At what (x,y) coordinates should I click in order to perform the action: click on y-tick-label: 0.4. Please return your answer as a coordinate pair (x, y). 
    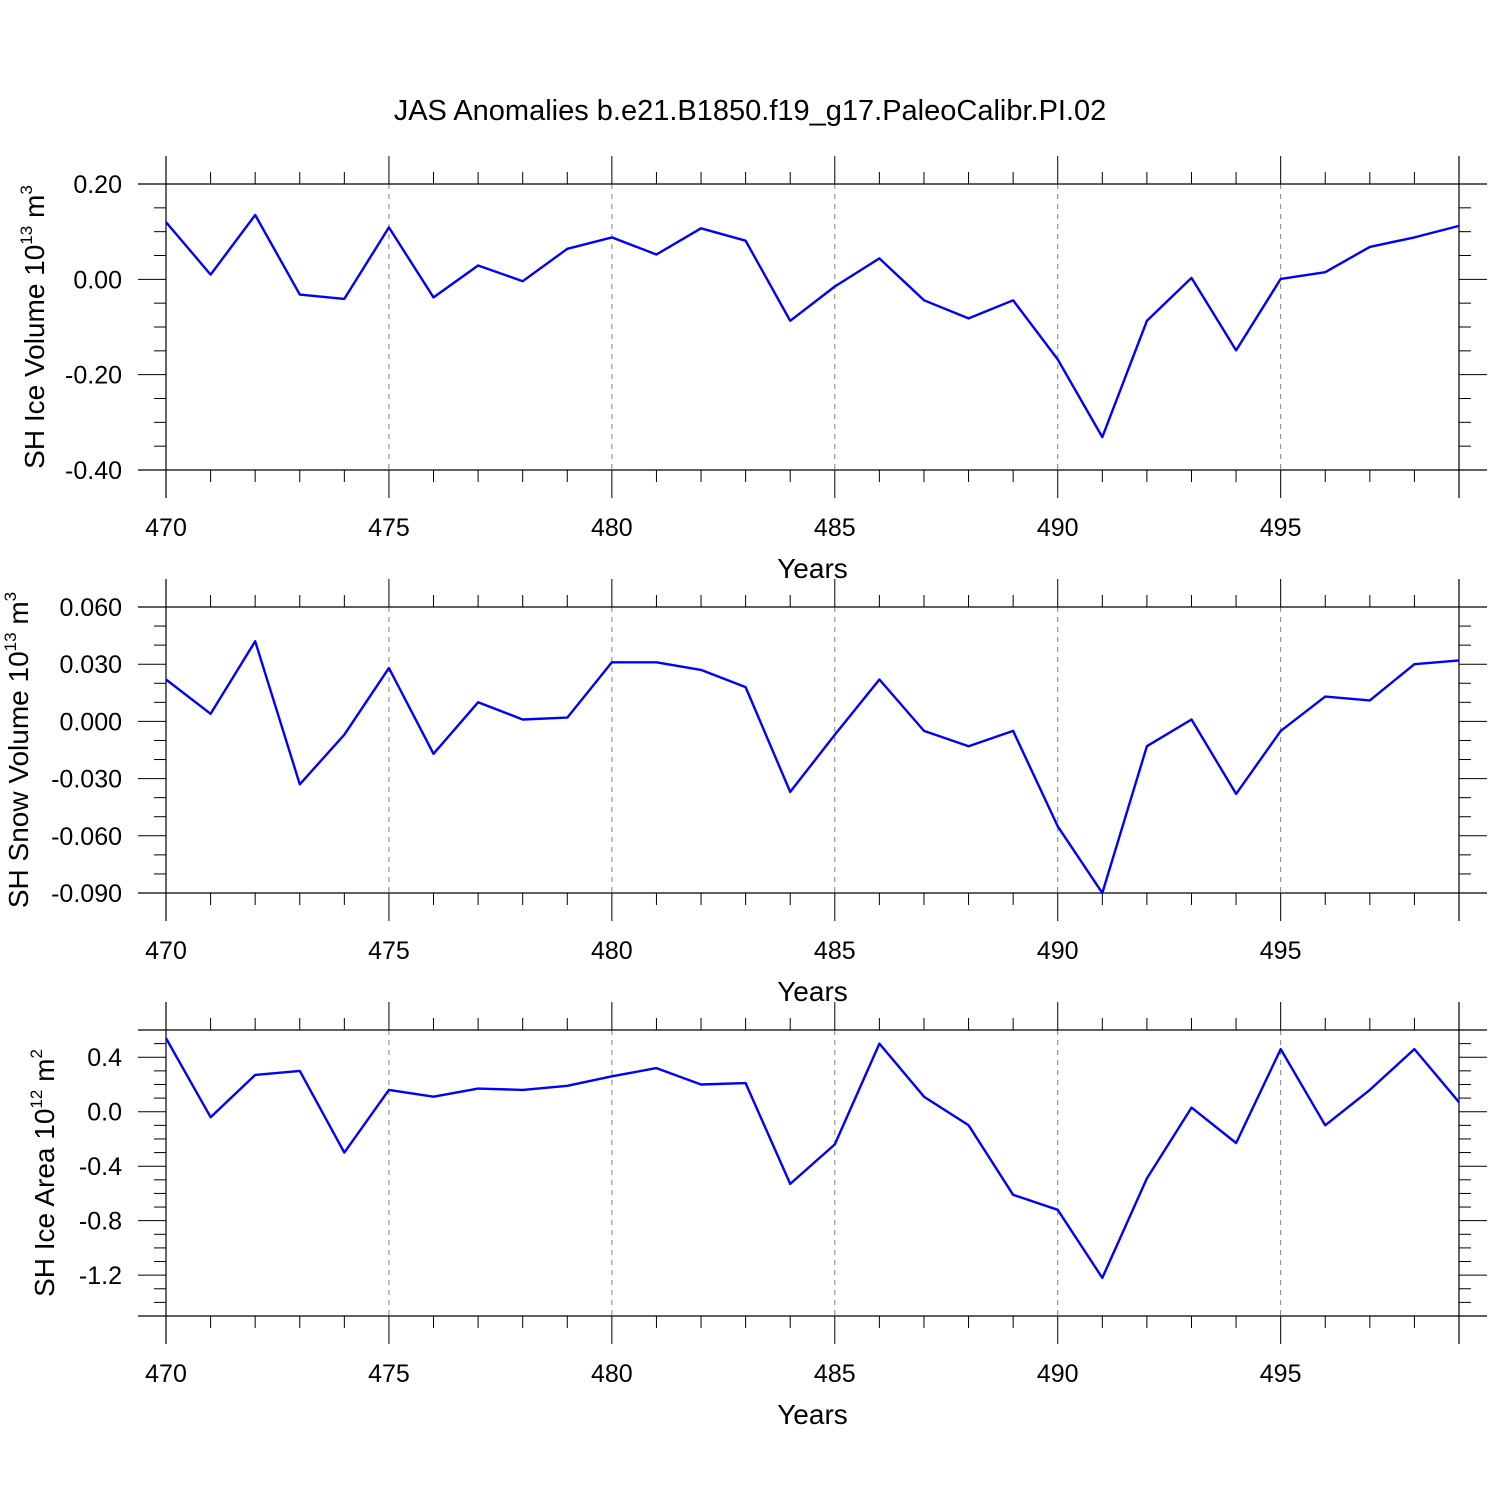
    Looking at the image, I should click on (104, 1058).